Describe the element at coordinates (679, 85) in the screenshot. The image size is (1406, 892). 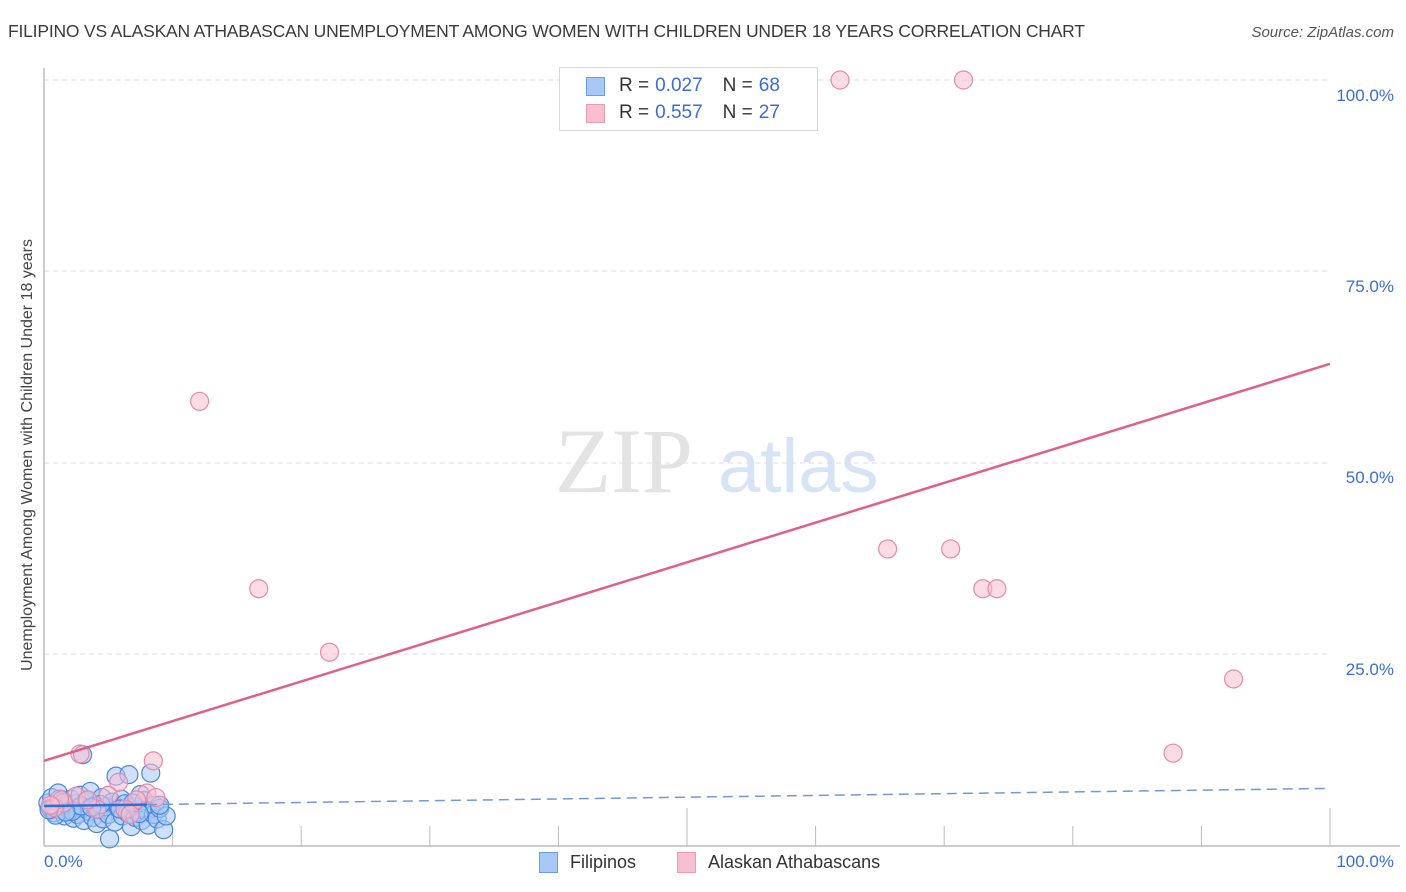
I see `r-value: 0.027` at that location.